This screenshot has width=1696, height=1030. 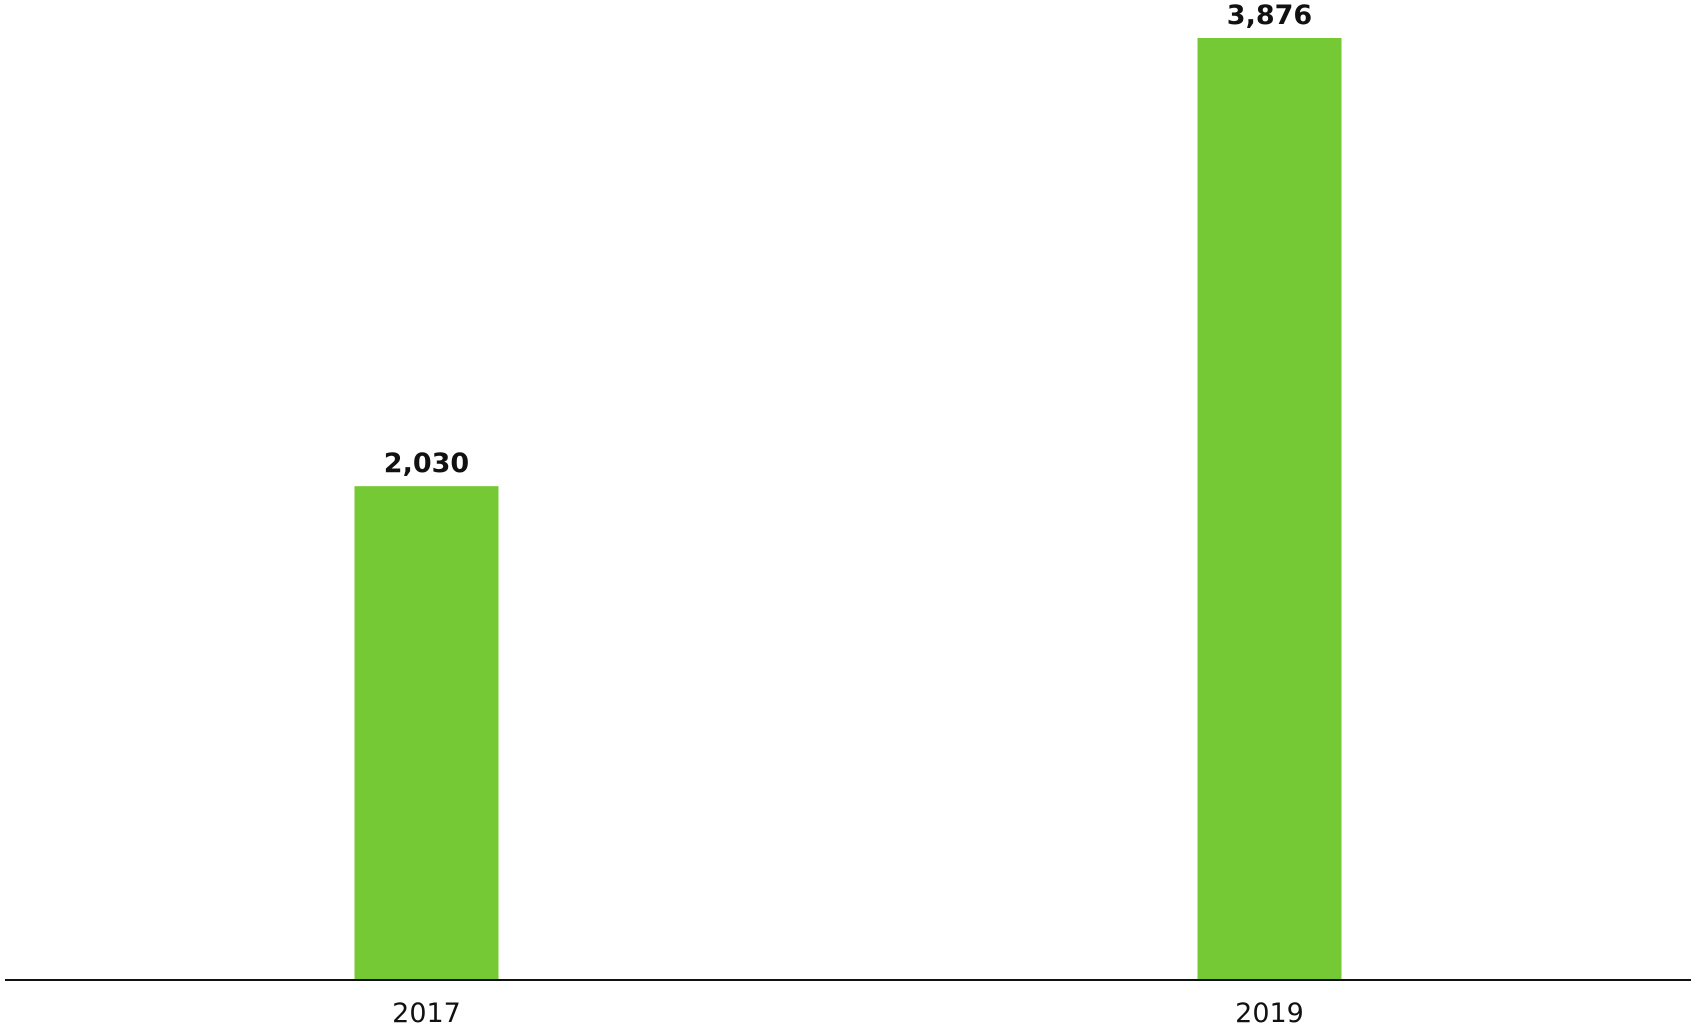 I want to click on value-label: 2,030, so click(x=426, y=463).